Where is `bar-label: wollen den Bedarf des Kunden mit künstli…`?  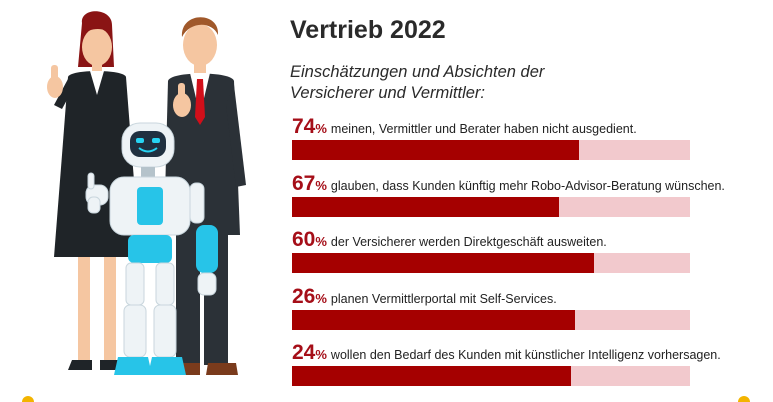 bar-label: wollen den Bedarf des Kunden mit künstli… is located at coordinates (525, 355).